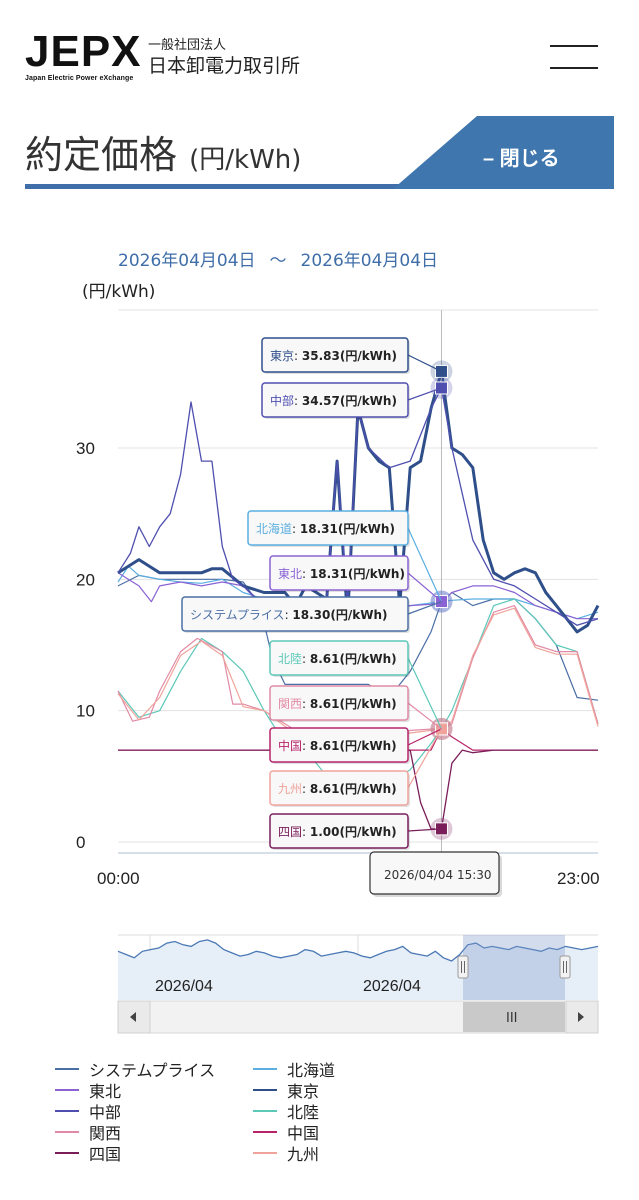  I want to click on tooltip-series-name: 中国, so click(290, 745).